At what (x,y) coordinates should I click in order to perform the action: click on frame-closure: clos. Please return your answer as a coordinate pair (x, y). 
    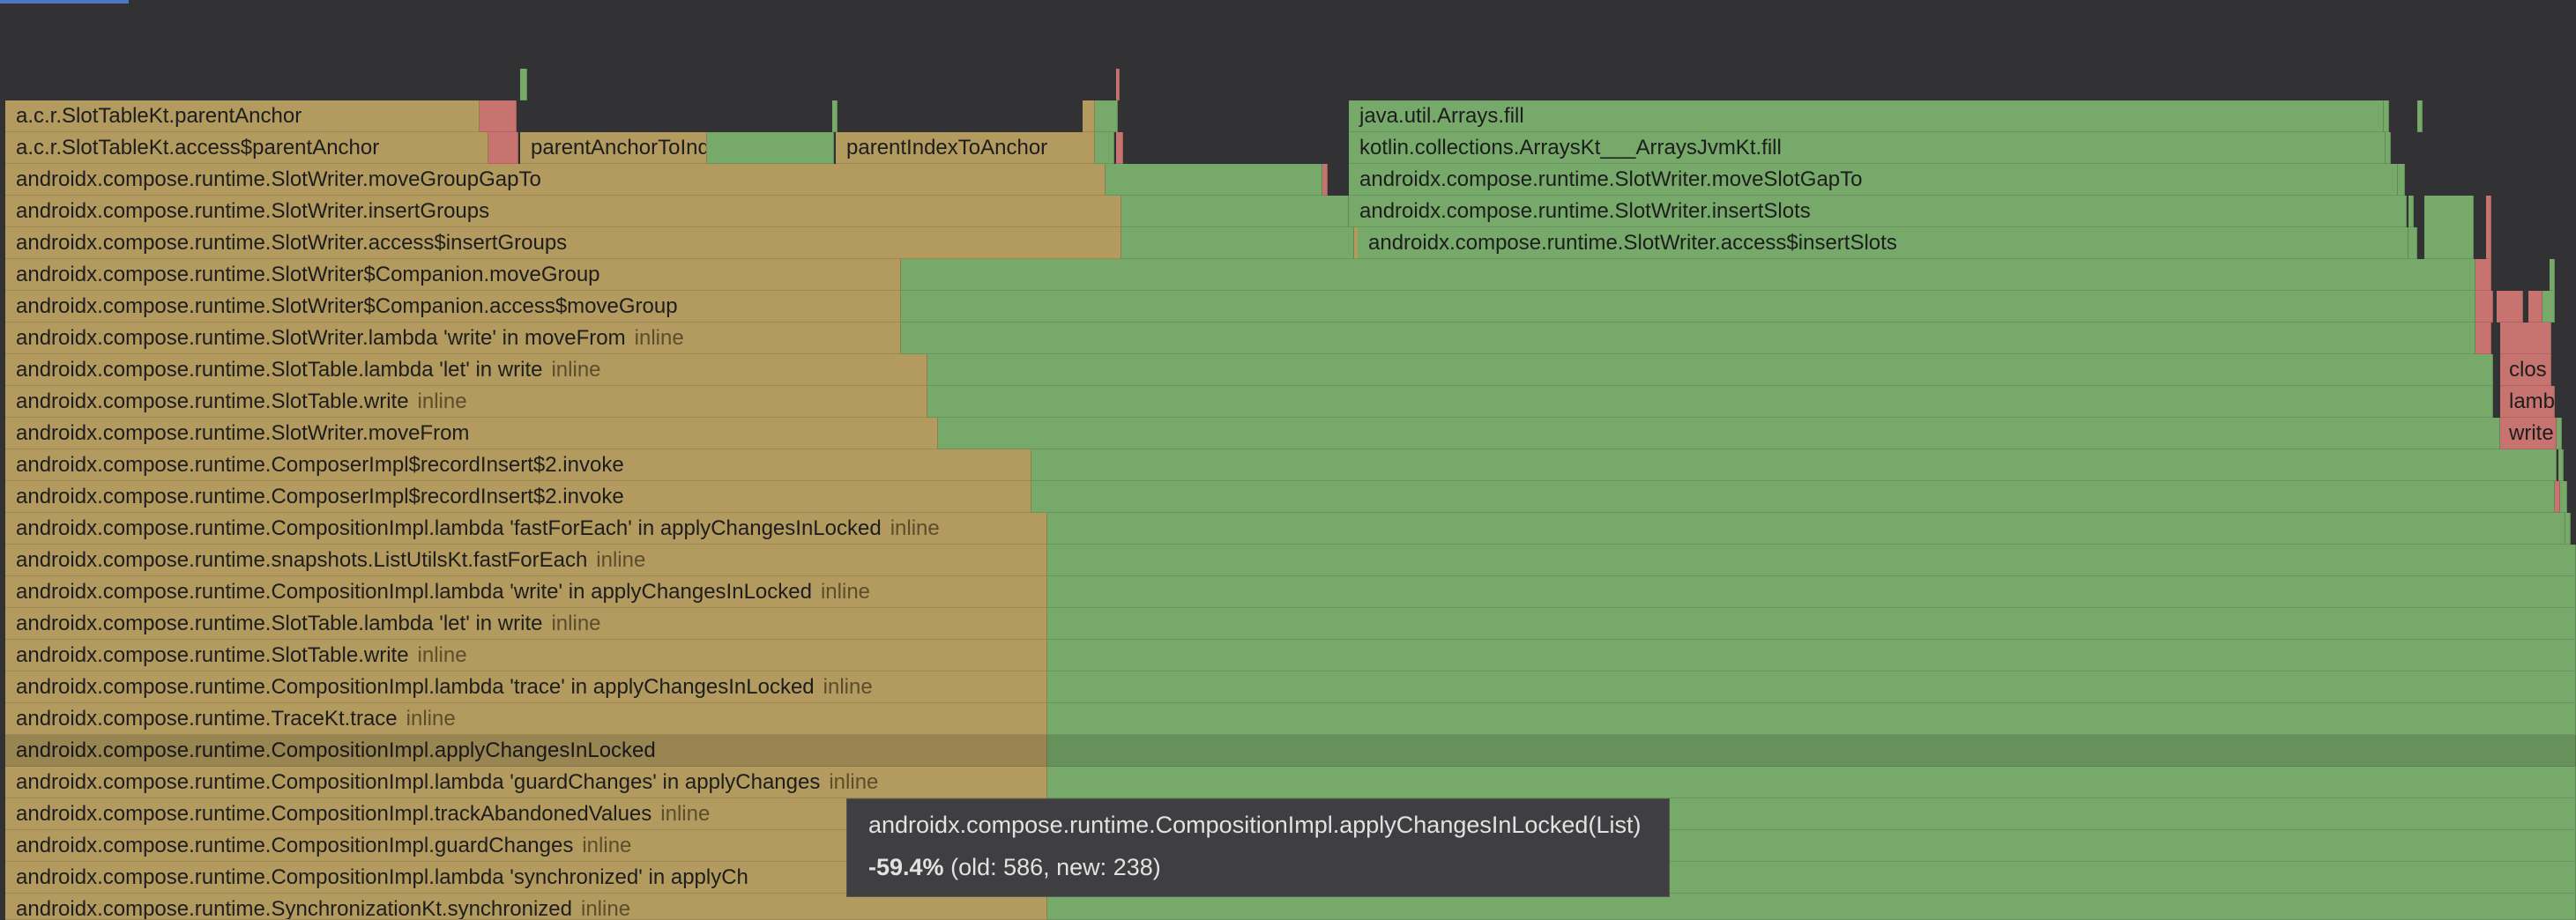
    Looking at the image, I should click on (2525, 370).